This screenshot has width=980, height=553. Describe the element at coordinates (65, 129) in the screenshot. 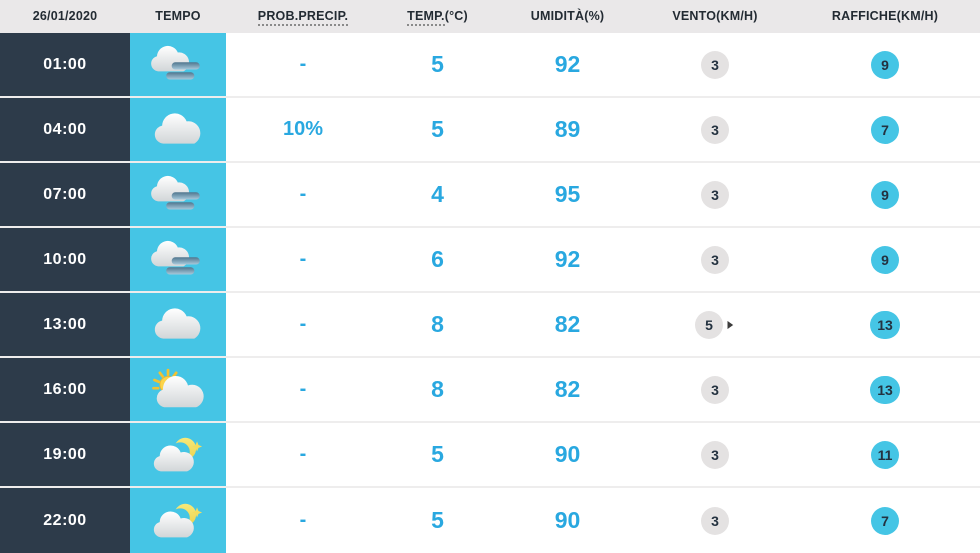

I see `time-label: 04:00` at that location.